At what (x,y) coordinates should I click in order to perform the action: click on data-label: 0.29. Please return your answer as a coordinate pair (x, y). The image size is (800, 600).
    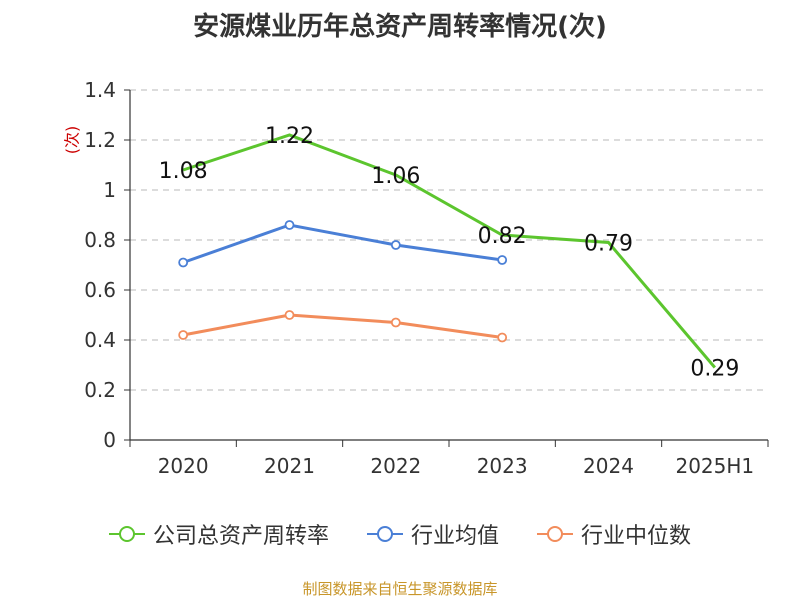
    Looking at the image, I should click on (714, 369).